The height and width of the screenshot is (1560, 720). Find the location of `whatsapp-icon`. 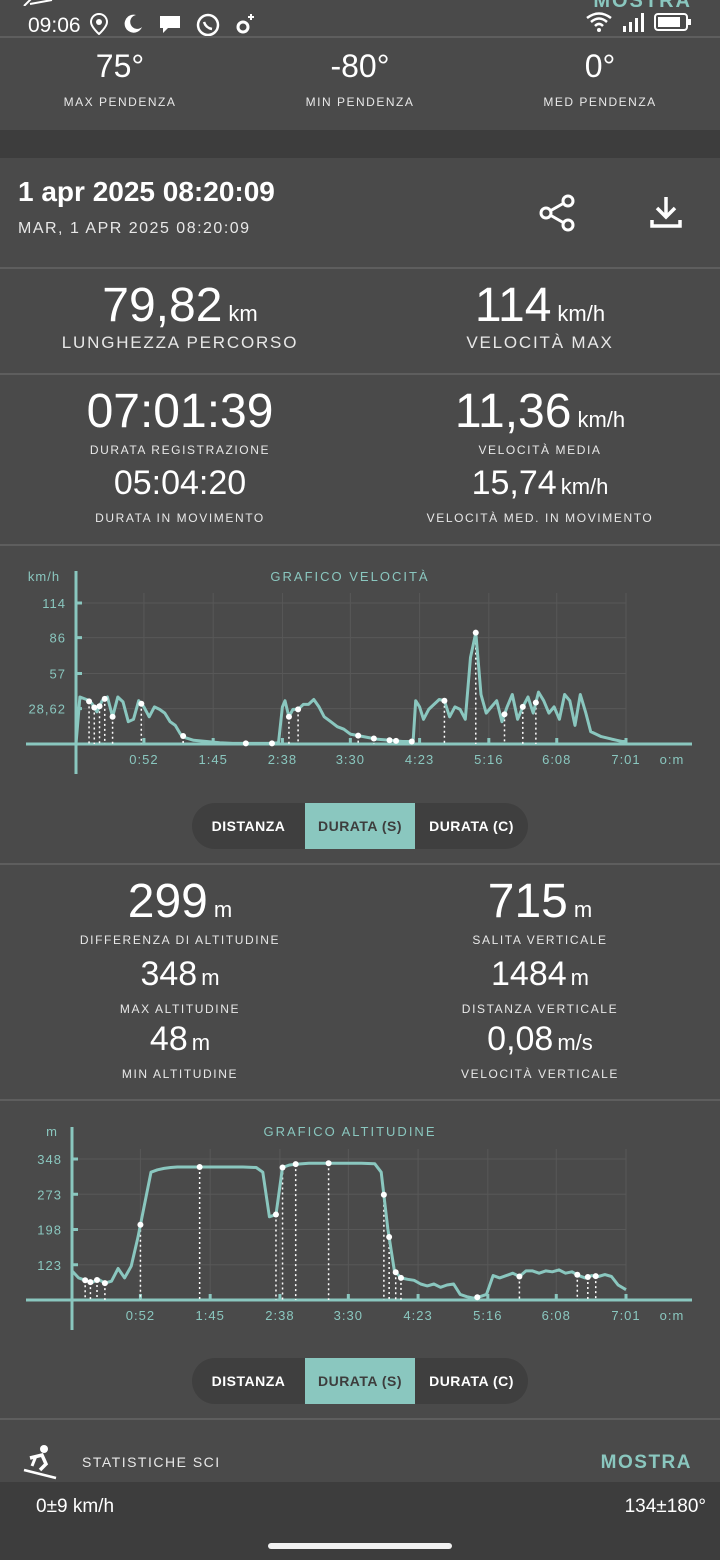

whatsapp-icon is located at coordinates (208, 25).